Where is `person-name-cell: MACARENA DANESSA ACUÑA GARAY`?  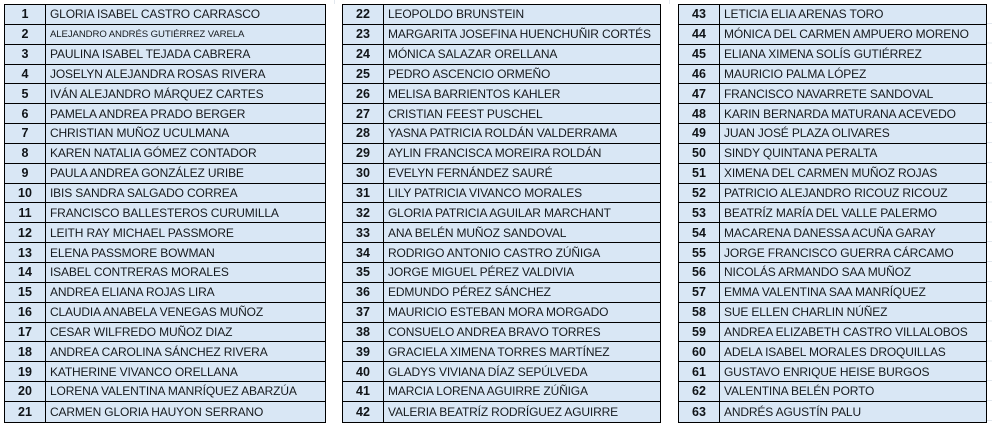 person-name-cell: MACARENA DANESSA ACUÑA GARAY is located at coordinates (830, 232).